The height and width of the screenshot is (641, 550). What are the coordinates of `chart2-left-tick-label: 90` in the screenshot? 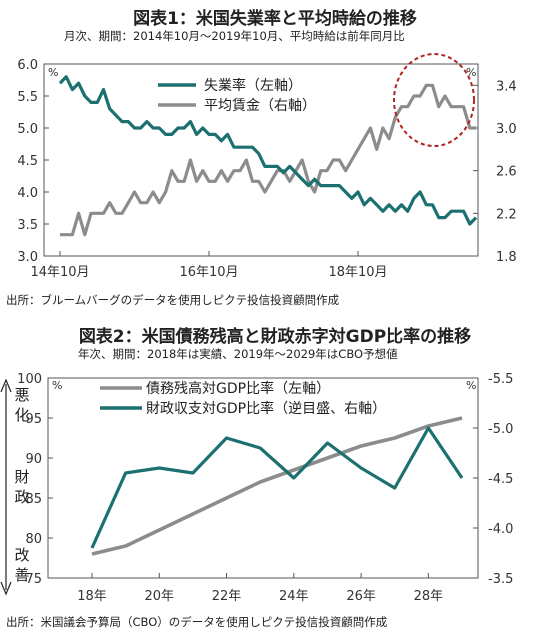 It's located at (33, 459).